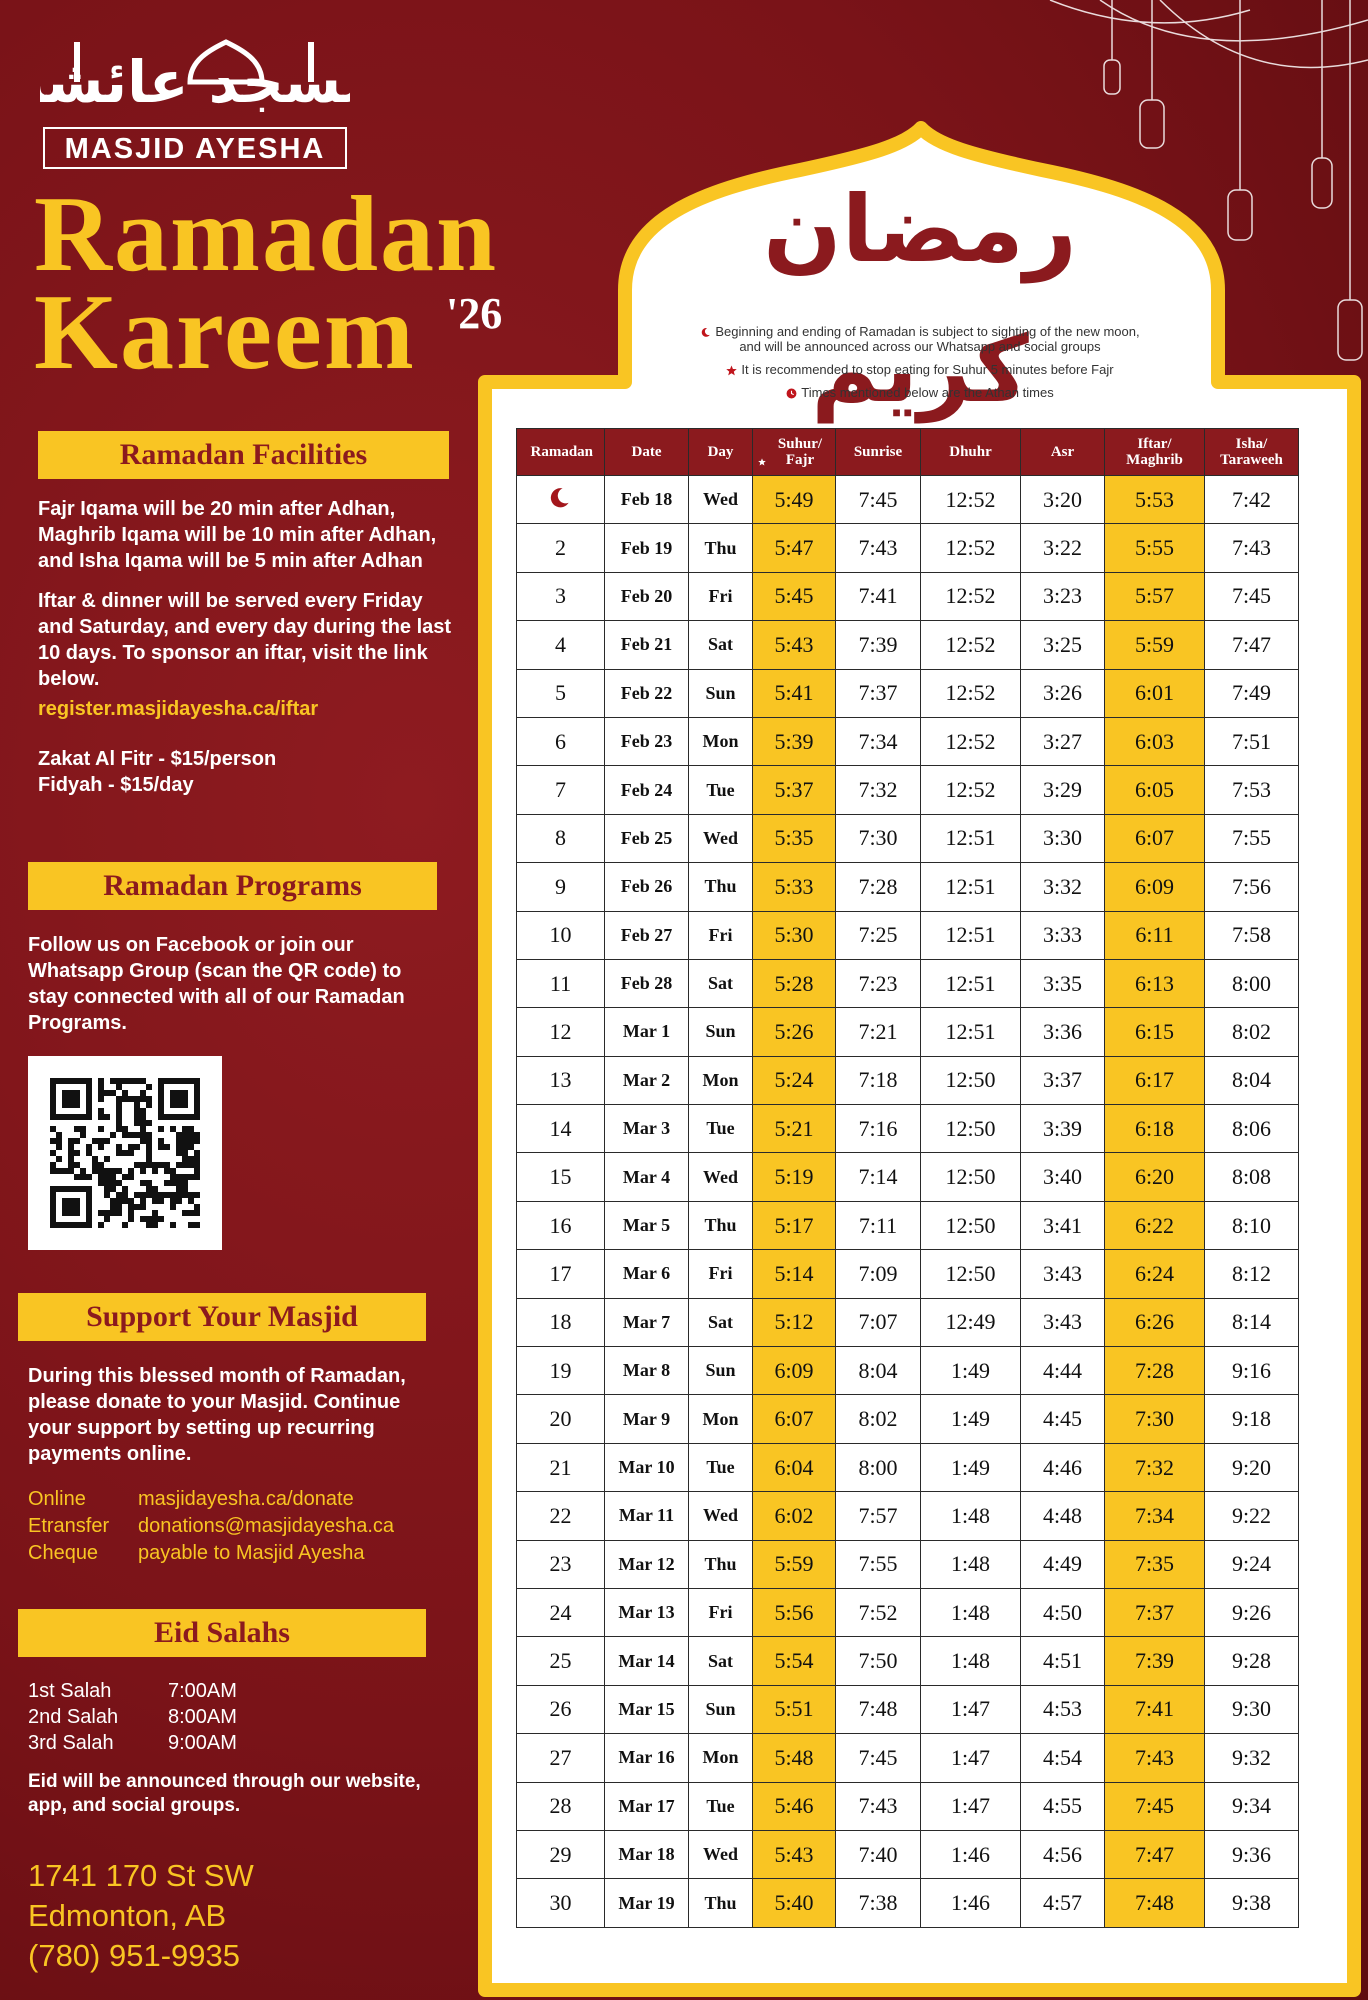  I want to click on table-row: 5 Feb 22 Sun 5:41 7:37 12:52 3:26 6:01 7:49, so click(907, 693).